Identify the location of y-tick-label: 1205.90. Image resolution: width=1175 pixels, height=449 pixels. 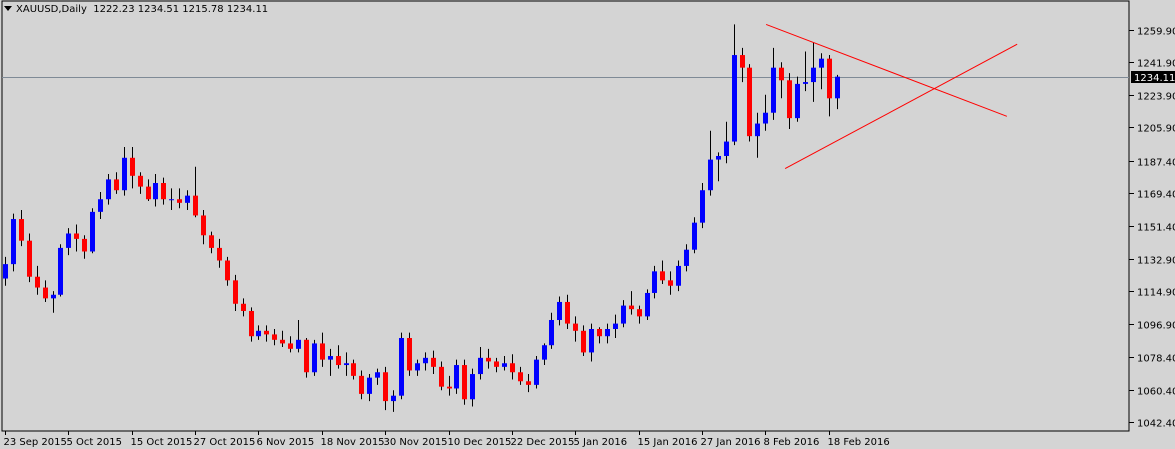
(1156, 129).